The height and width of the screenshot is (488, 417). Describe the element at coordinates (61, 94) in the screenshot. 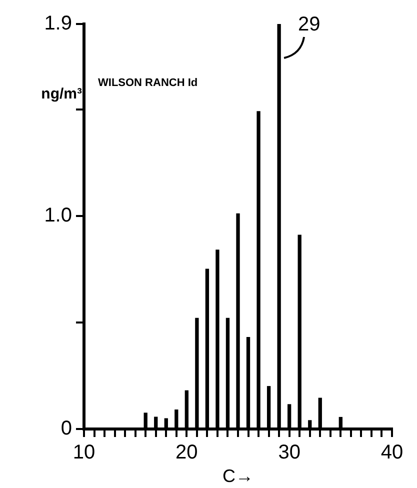

I see `y-axis-title: ng/m³` at that location.